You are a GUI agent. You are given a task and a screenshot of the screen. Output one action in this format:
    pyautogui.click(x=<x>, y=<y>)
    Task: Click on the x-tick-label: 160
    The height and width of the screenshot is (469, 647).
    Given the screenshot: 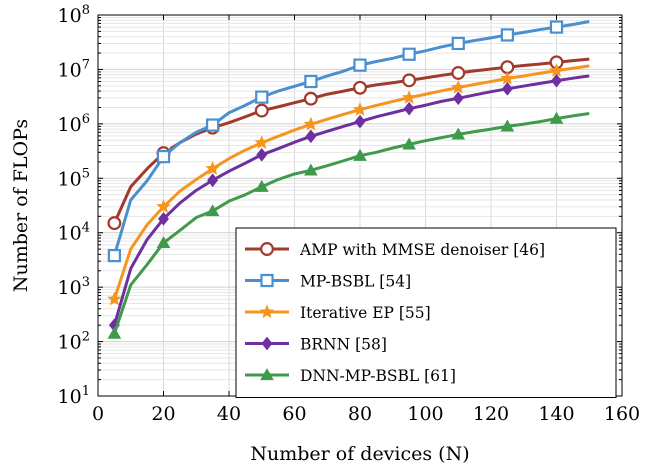 What is the action you would take?
    pyautogui.click(x=622, y=414)
    